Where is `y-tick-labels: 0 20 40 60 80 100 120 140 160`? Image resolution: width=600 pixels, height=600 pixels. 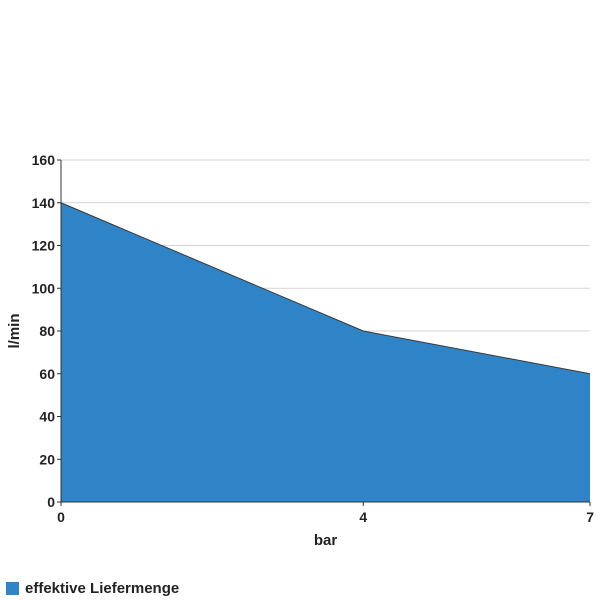
y-tick-labels: 0 20 40 60 80 100 120 140 160 is located at coordinates (46, 331).